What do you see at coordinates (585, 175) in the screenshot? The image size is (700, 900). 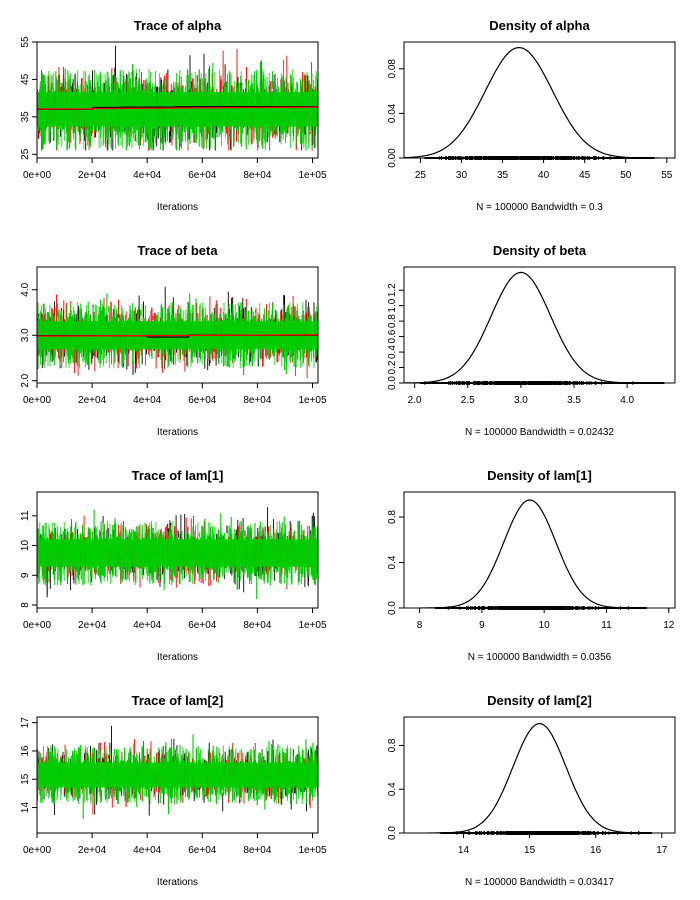 I see `x-tick-label: 45` at bounding box center [585, 175].